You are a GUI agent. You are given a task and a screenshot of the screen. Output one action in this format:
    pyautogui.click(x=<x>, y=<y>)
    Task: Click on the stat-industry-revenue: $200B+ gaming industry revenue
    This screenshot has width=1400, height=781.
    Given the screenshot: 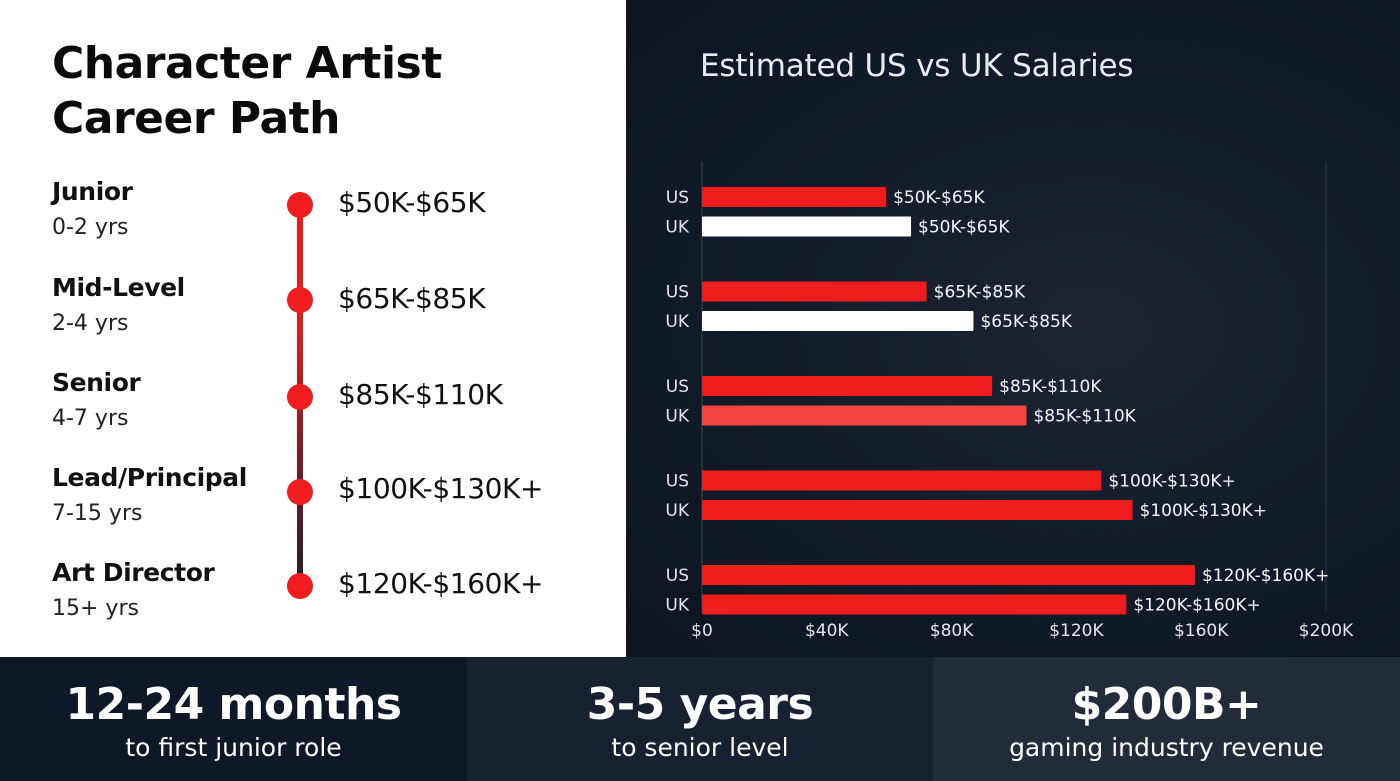 What is the action you would take?
    pyautogui.click(x=1166, y=719)
    